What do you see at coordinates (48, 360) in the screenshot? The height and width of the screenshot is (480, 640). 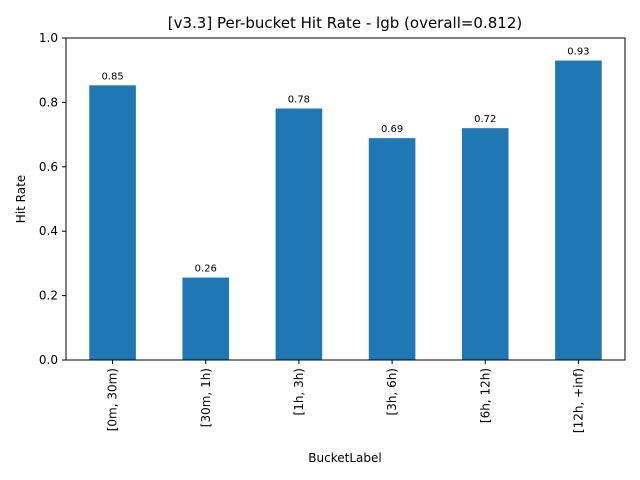 I see `y-tick-label-0: 0.0` at bounding box center [48, 360].